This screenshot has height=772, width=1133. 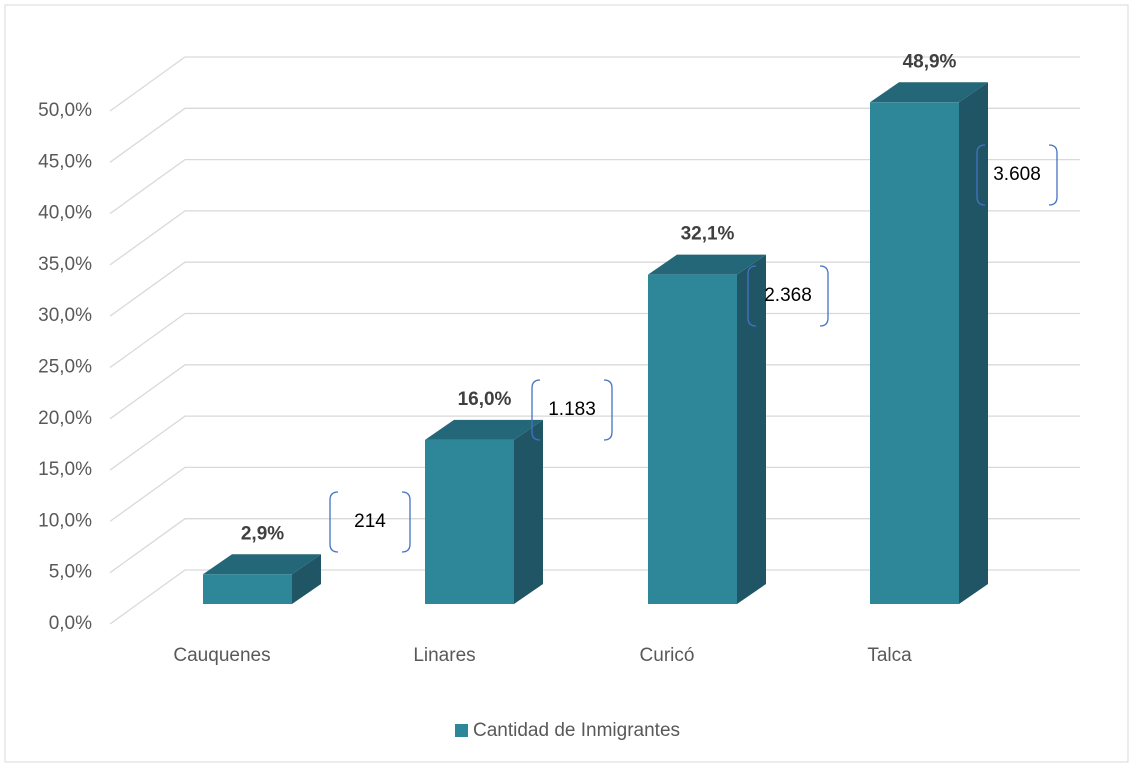 I want to click on y-tick-label: 20,0%, so click(x=65, y=418).